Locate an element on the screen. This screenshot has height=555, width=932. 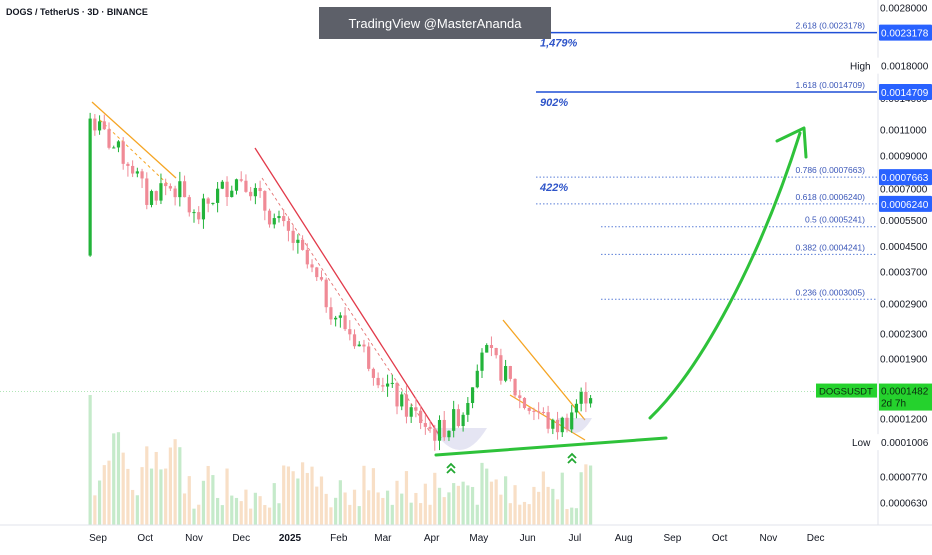
orange-channel-upper is located at coordinates (134, 140).